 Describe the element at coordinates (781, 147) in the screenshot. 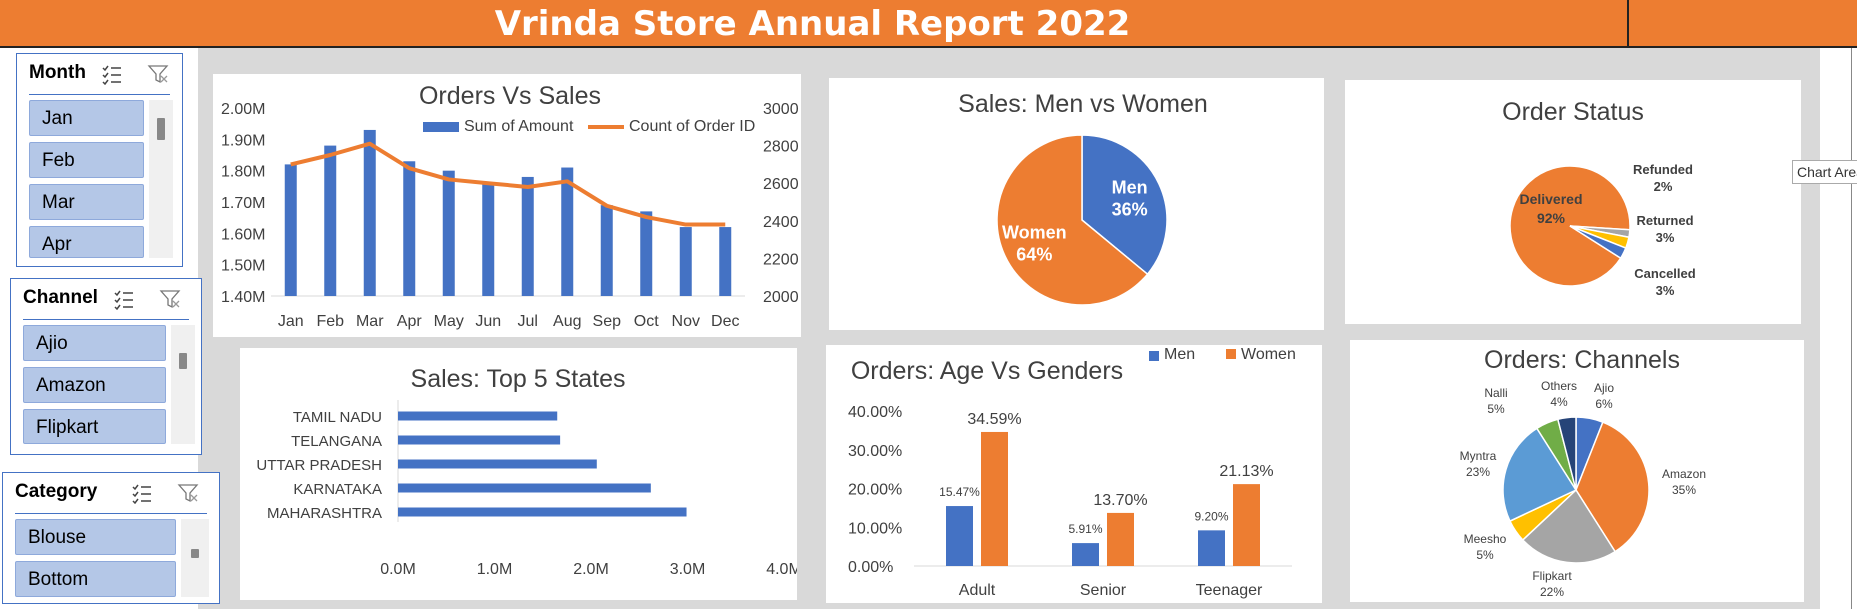

I see `y2-tick-label: 2800` at that location.